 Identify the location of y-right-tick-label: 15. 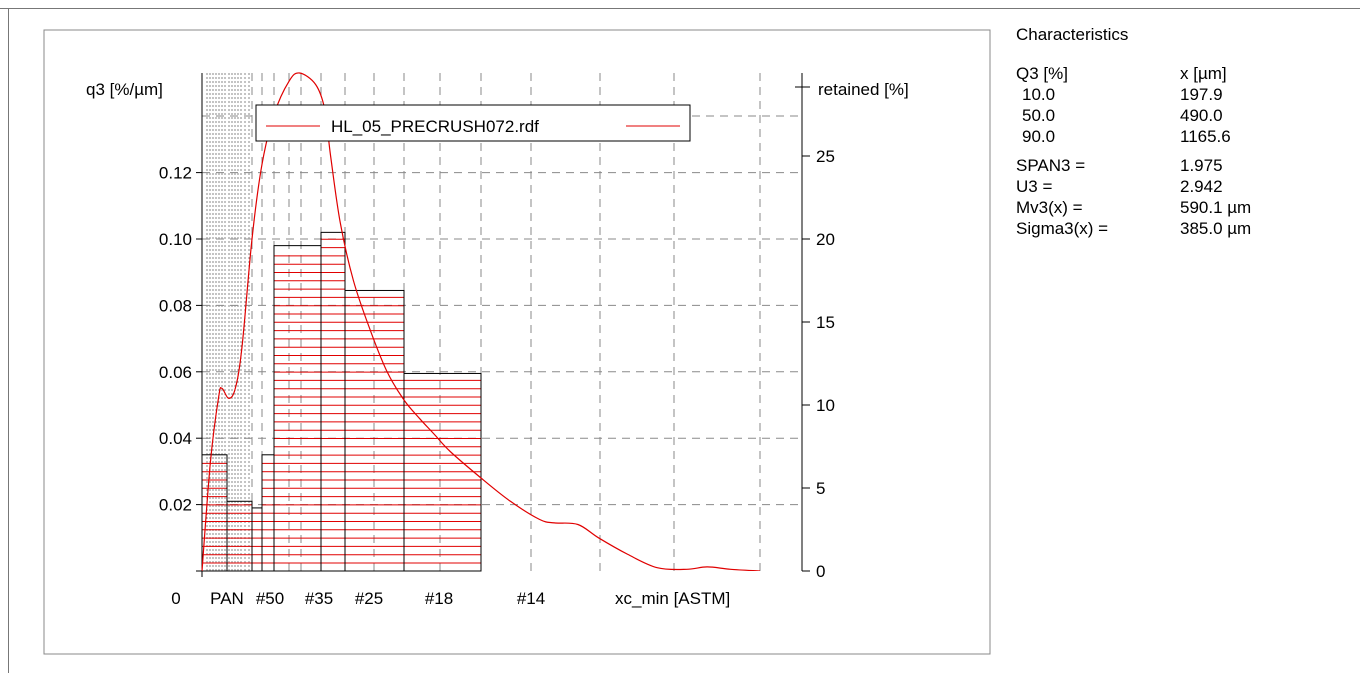
(825, 322).